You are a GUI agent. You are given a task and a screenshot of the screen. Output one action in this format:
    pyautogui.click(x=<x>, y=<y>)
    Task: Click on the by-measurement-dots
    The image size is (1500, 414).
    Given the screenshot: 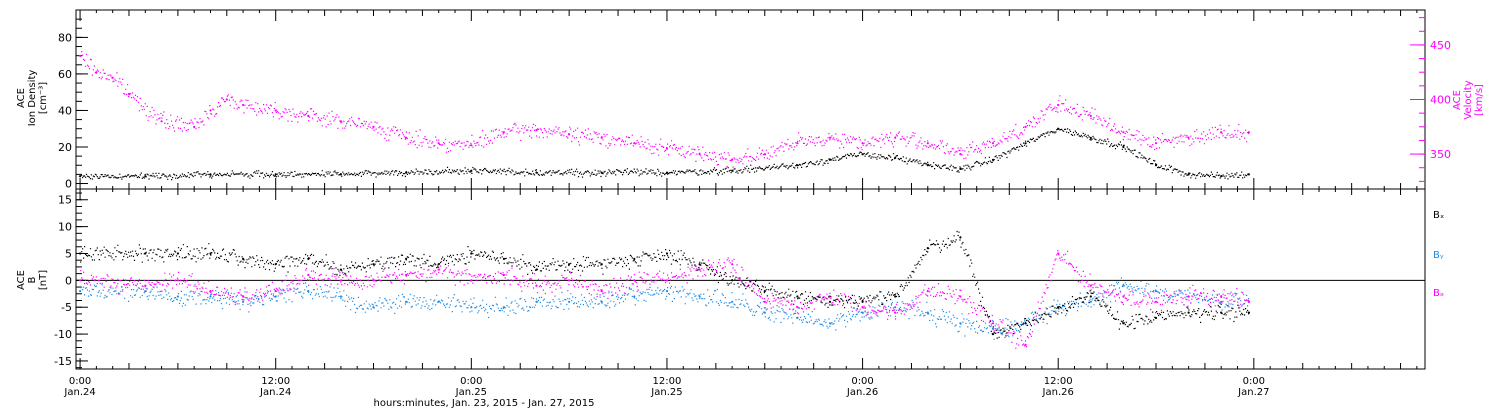 What is the action you would take?
    pyautogui.click(x=665, y=308)
    